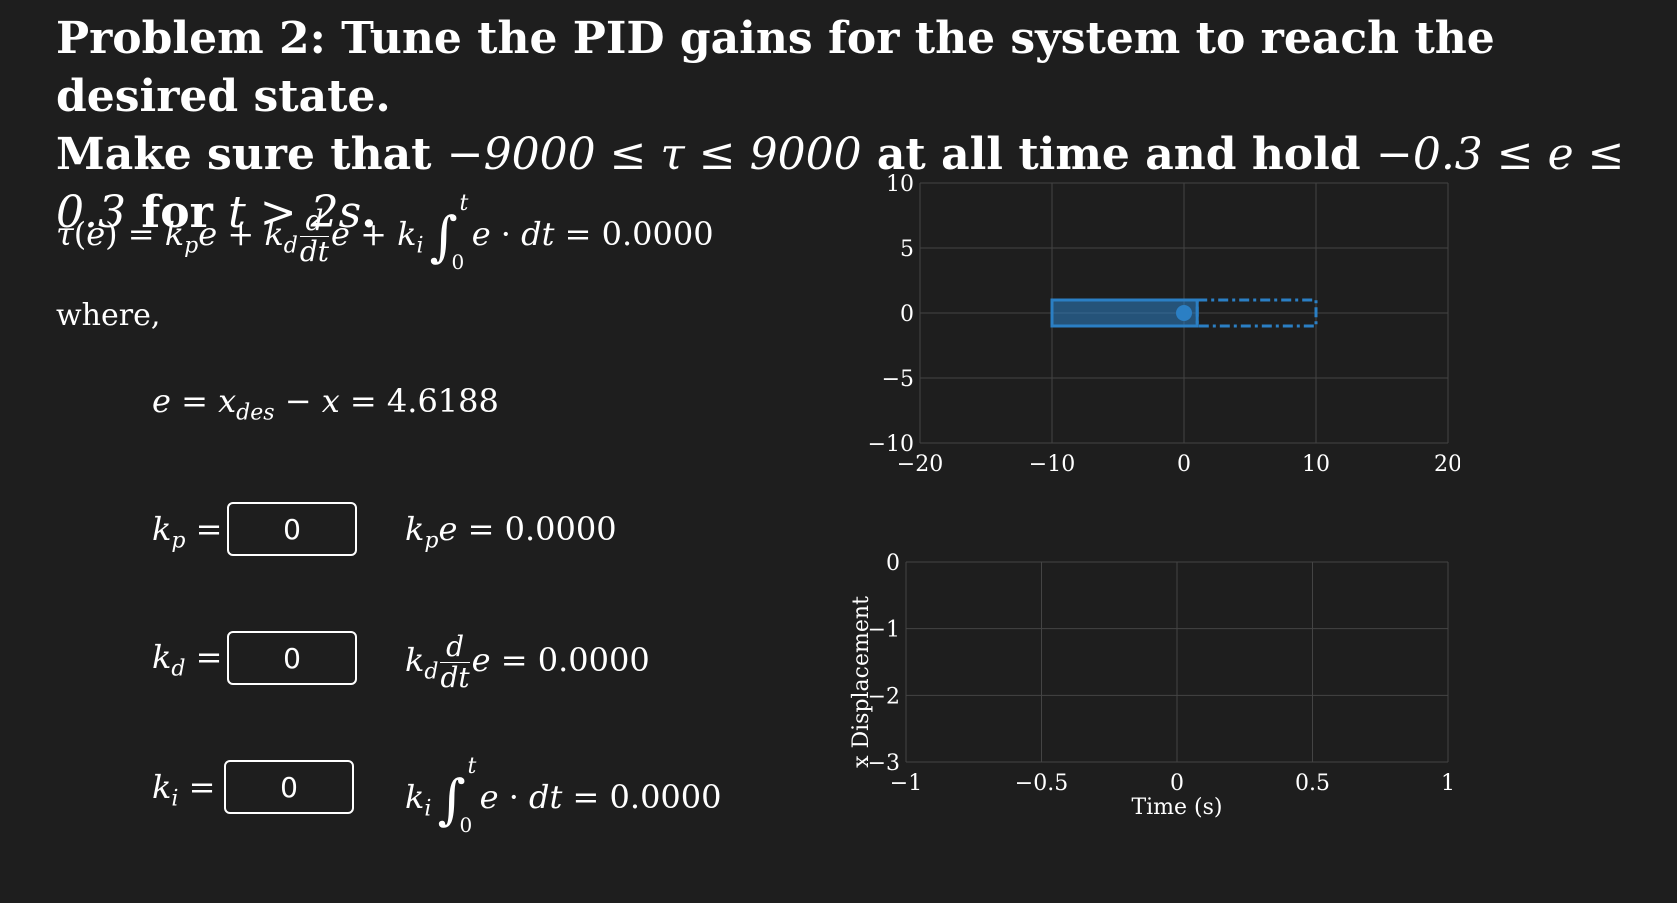 The height and width of the screenshot is (903, 1677). Describe the element at coordinates (593, 660) in the screenshot. I see `kd-term-value: 0.0000` at that location.